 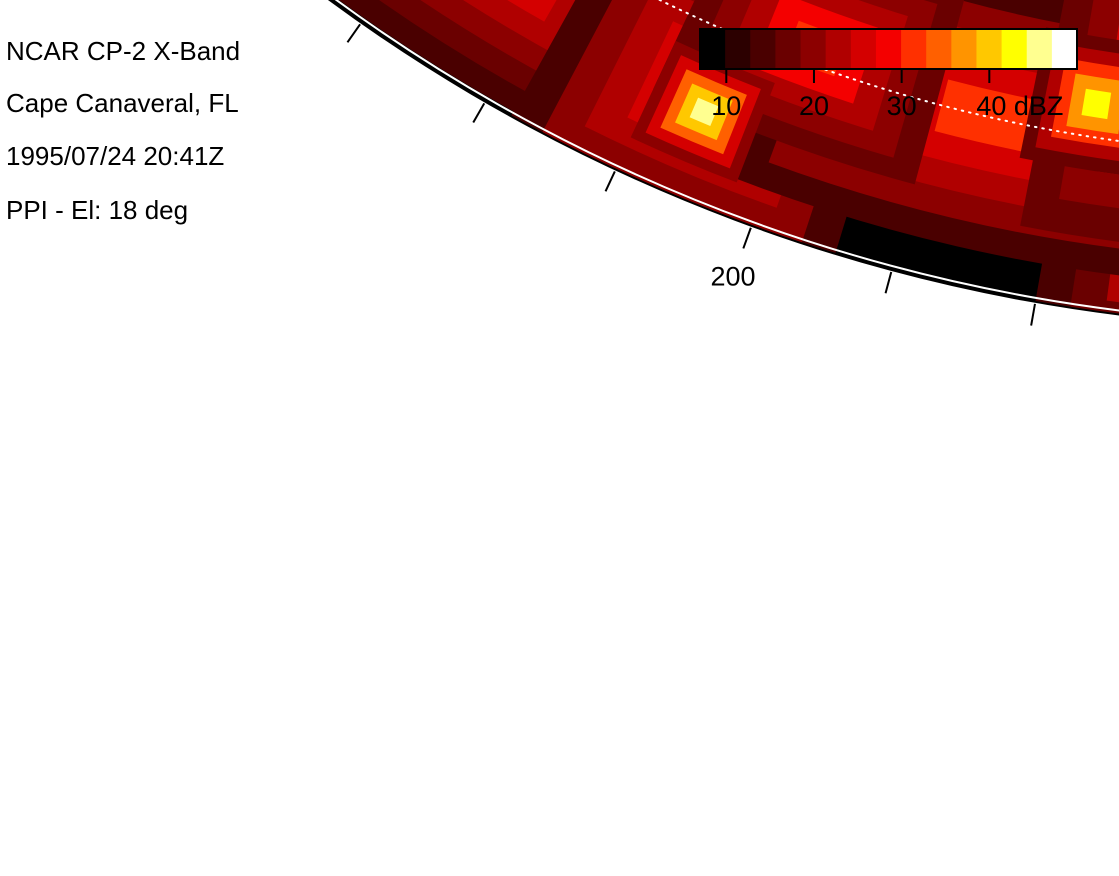 I want to click on colorbar-tick-label: 20, so click(x=814, y=106).